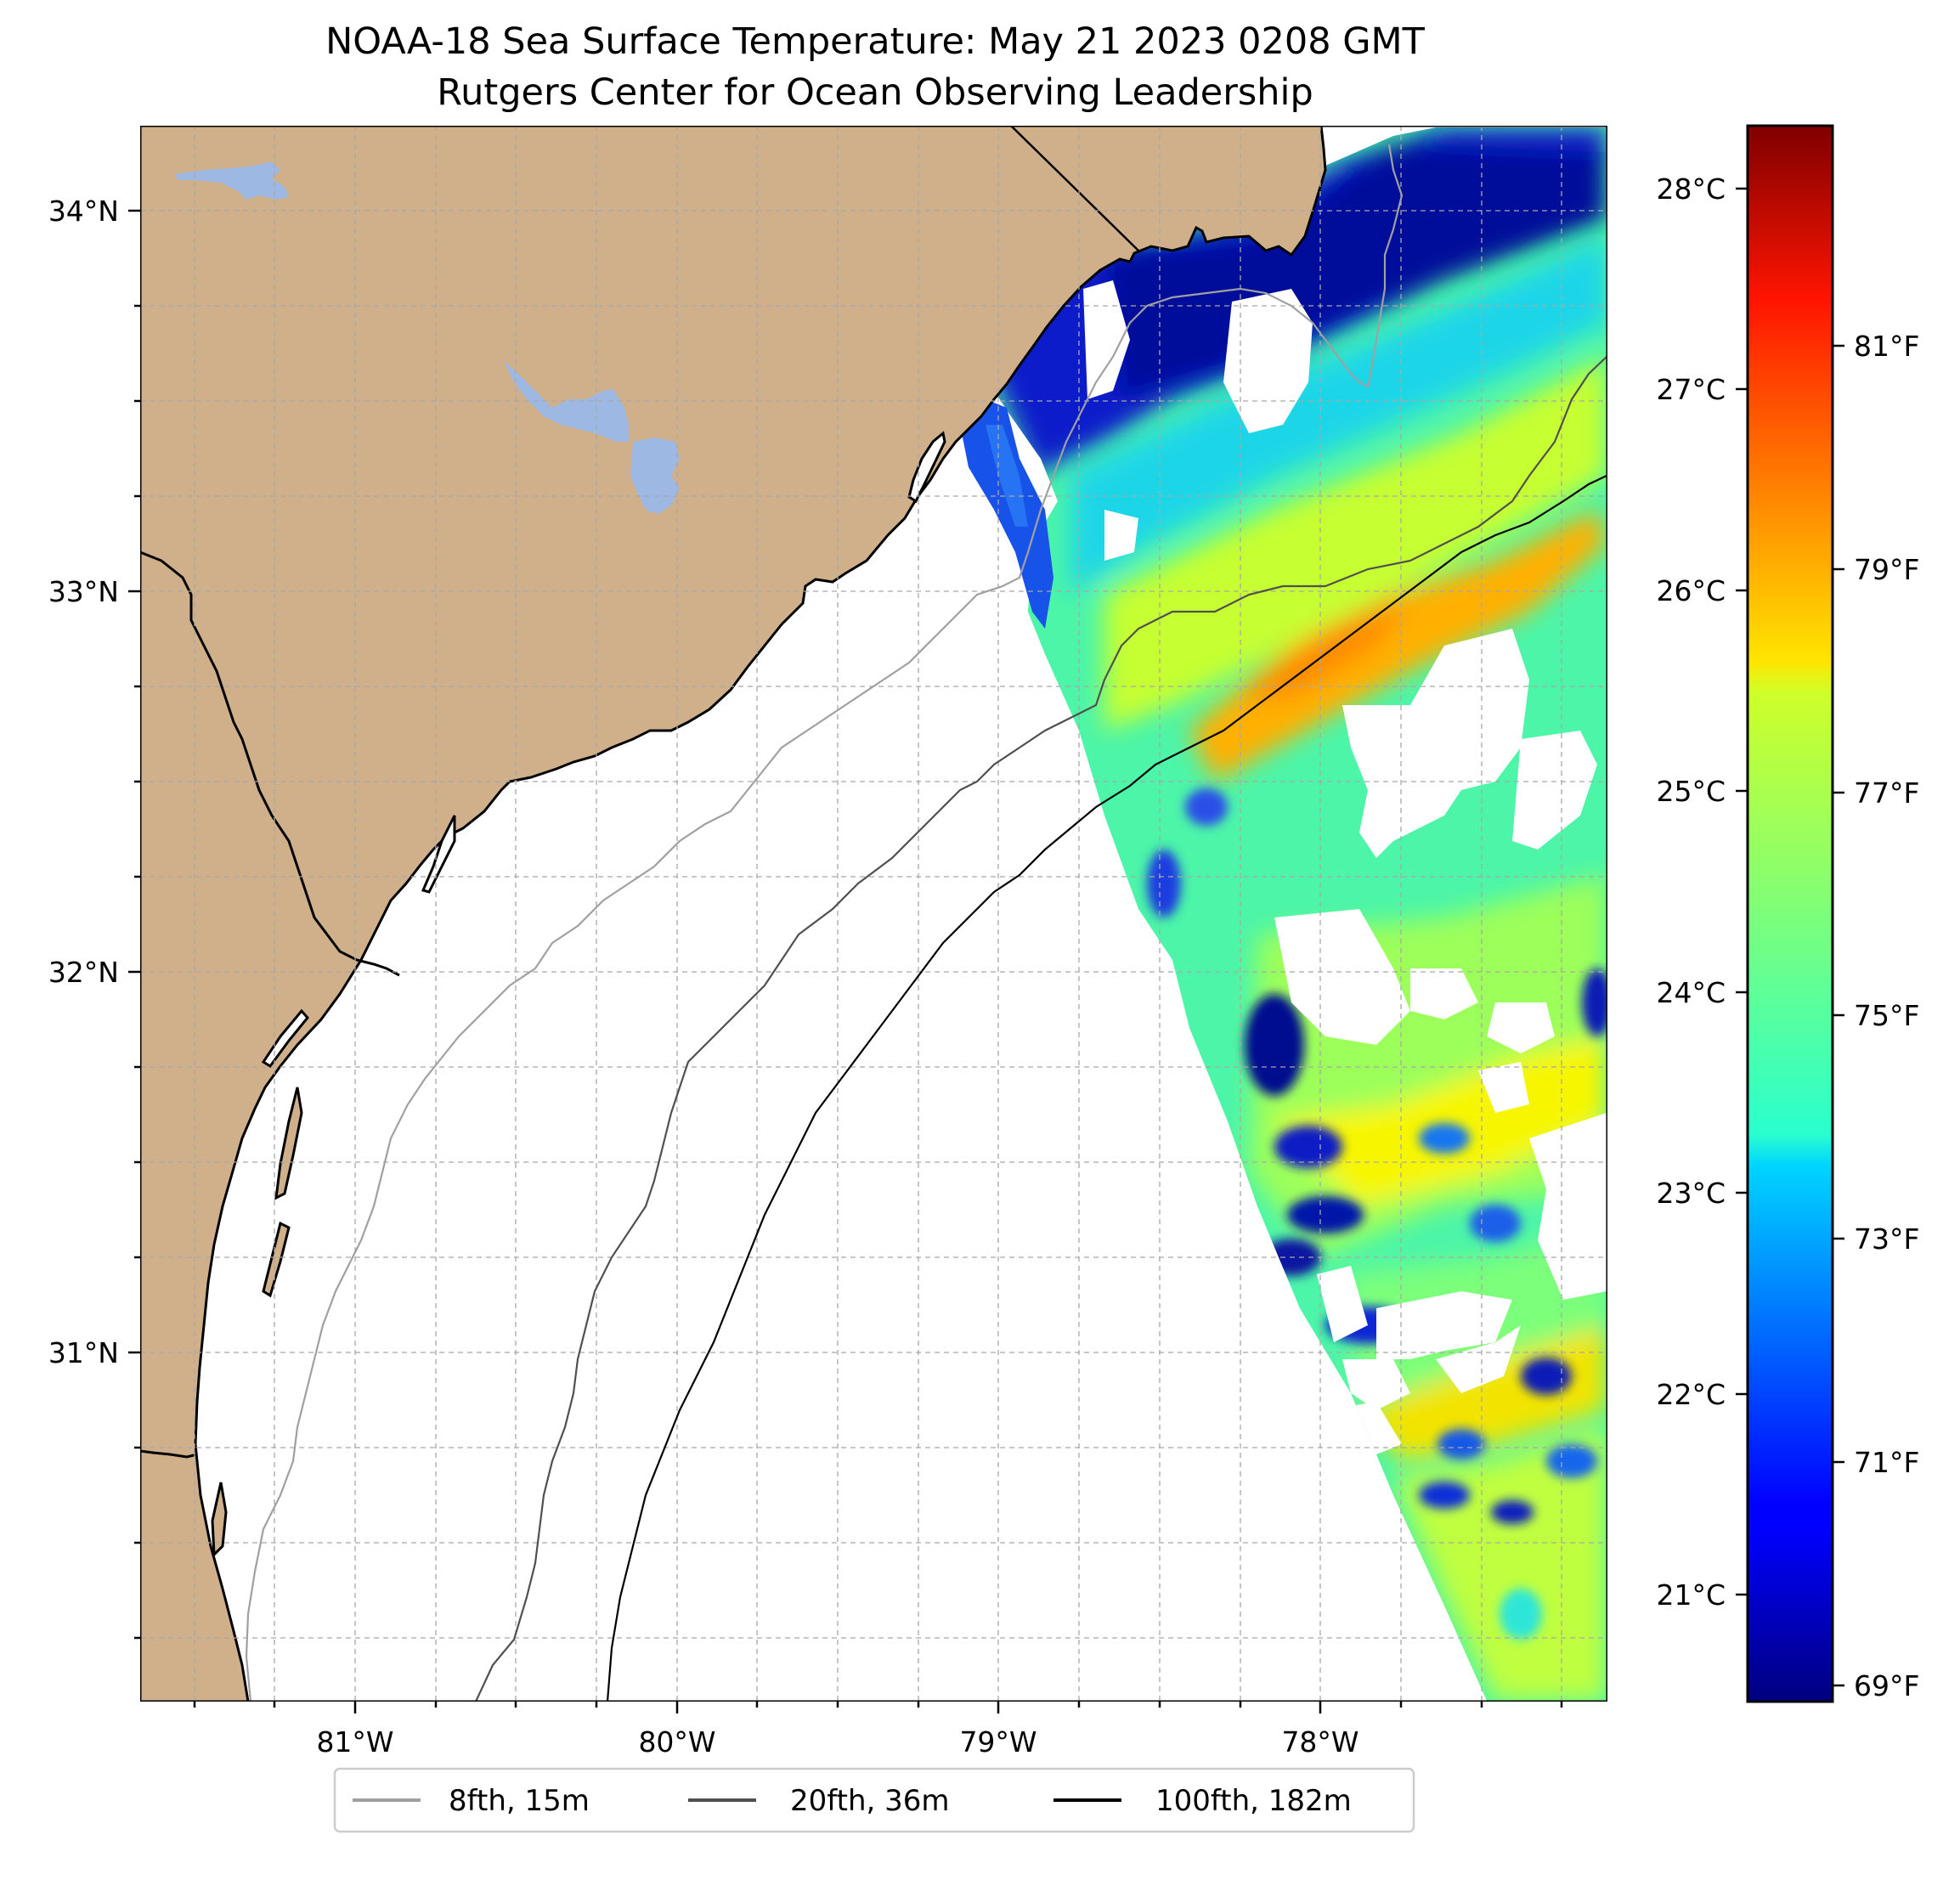  What do you see at coordinates (1887, 569) in the screenshot?
I see `colorbar-f-79: 79°F` at bounding box center [1887, 569].